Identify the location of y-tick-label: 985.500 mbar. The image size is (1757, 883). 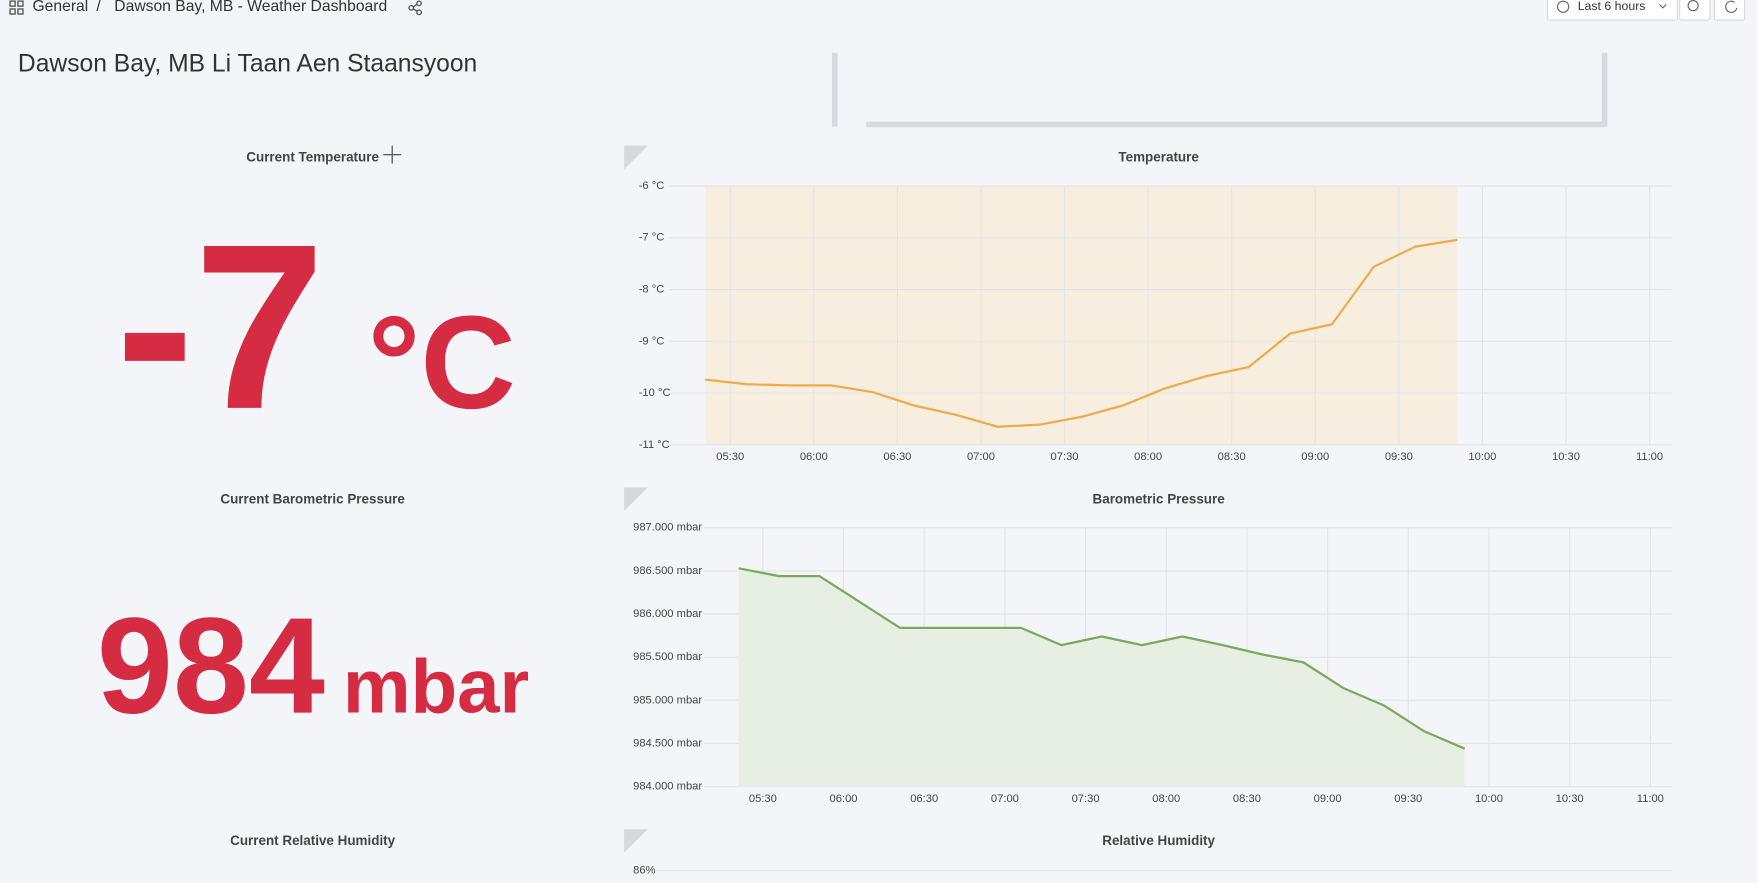
(667, 657).